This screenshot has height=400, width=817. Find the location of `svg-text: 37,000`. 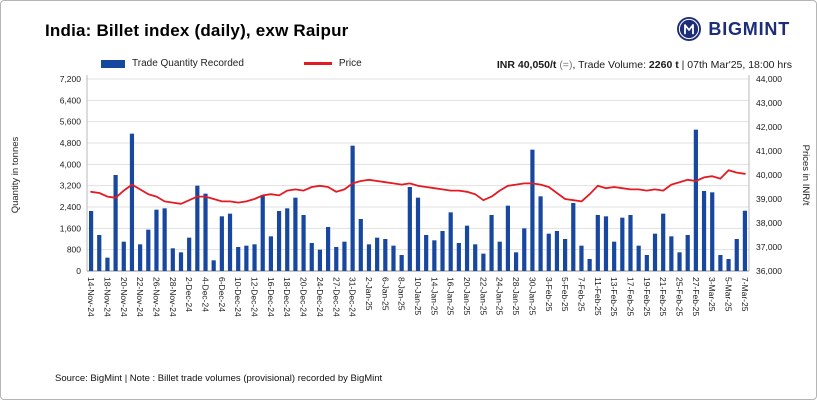

svg-text: 37,000 is located at coordinates (769, 247).